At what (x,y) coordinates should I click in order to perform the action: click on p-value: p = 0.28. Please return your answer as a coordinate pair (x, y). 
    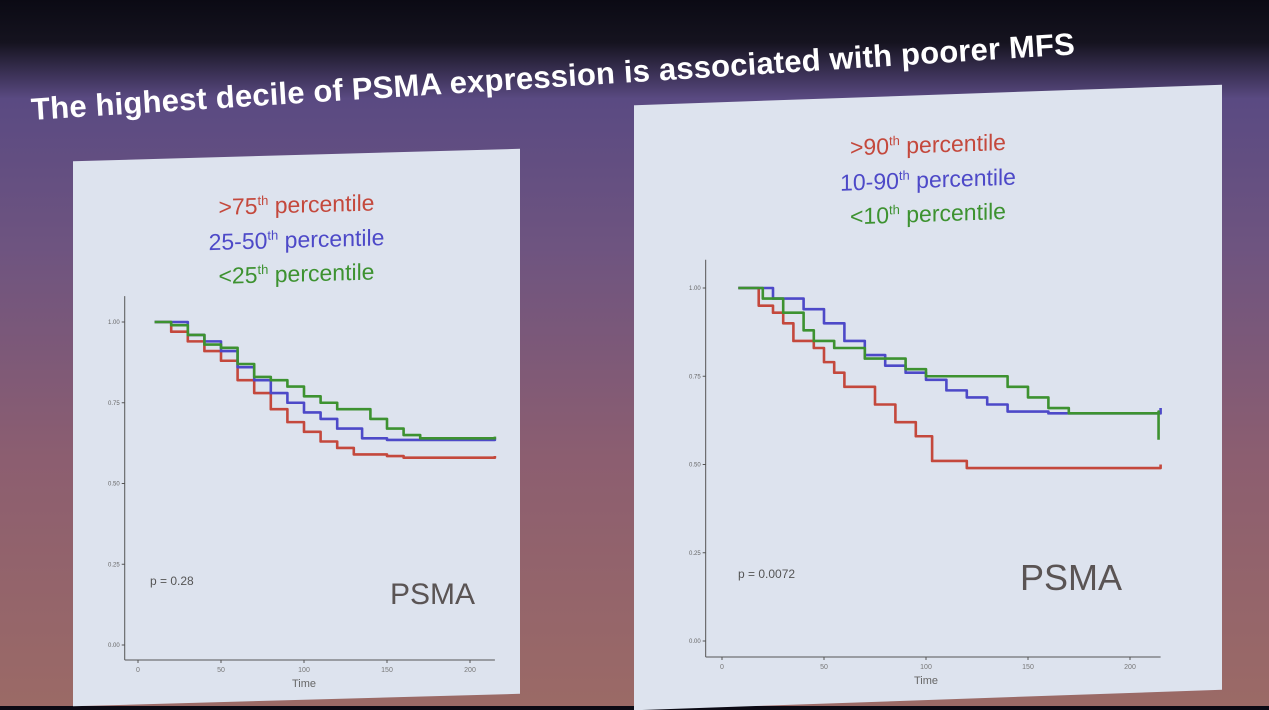
    Looking at the image, I should click on (172, 581).